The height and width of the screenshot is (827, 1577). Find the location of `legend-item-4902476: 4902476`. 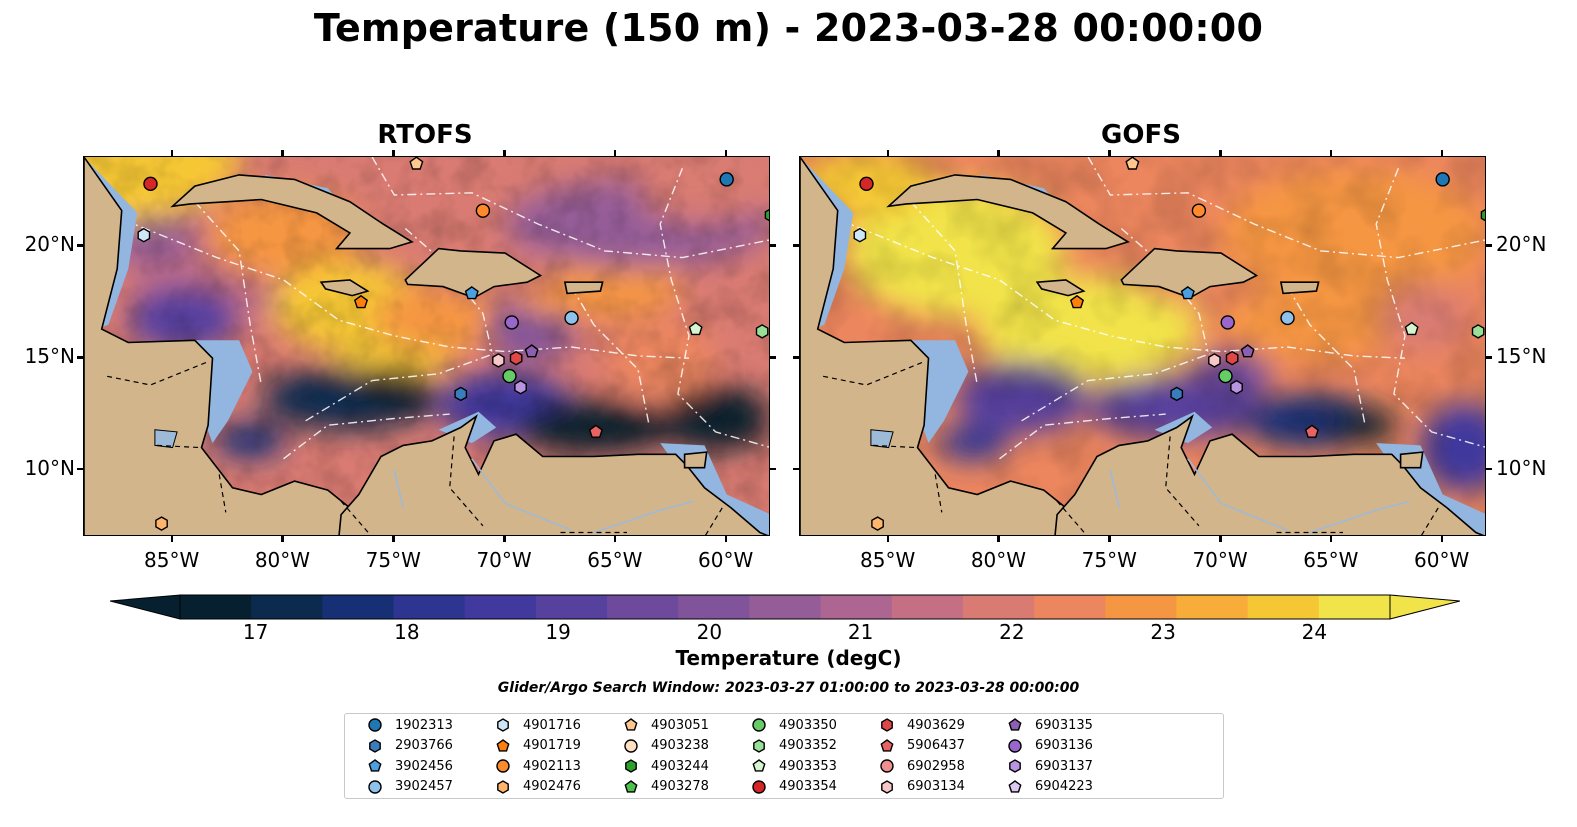

legend-item-4902476: 4902476 is located at coordinates (537, 787).